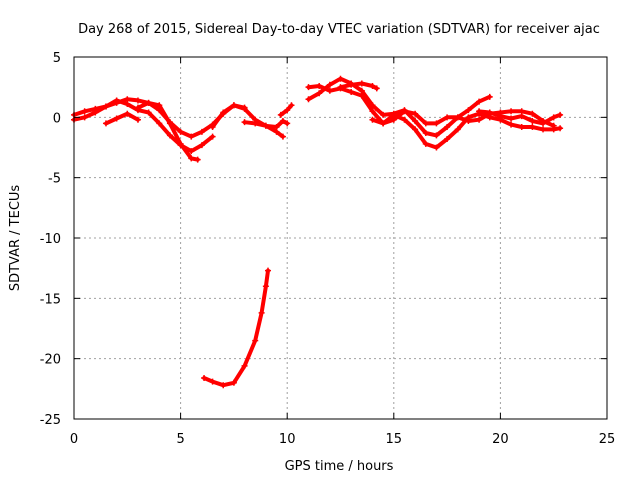  Describe the element at coordinates (57, 58) in the screenshot. I see `y-tick-label: 5` at that location.